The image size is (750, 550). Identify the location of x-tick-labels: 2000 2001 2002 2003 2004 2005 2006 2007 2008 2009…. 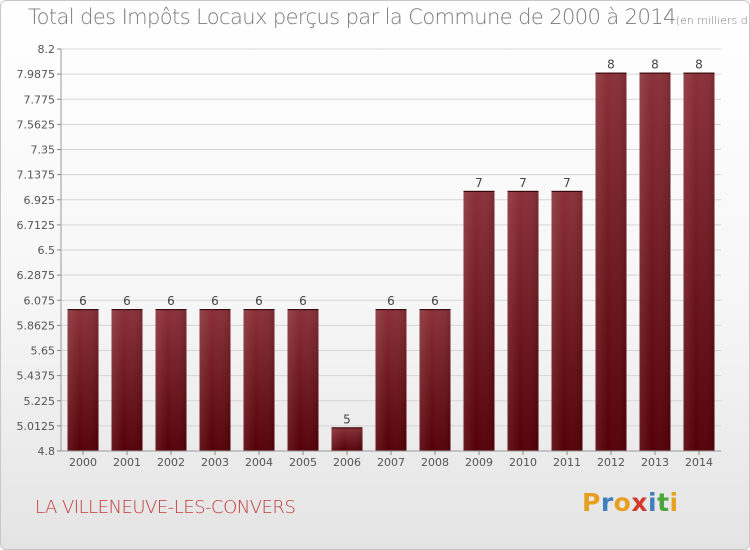
(391, 460).